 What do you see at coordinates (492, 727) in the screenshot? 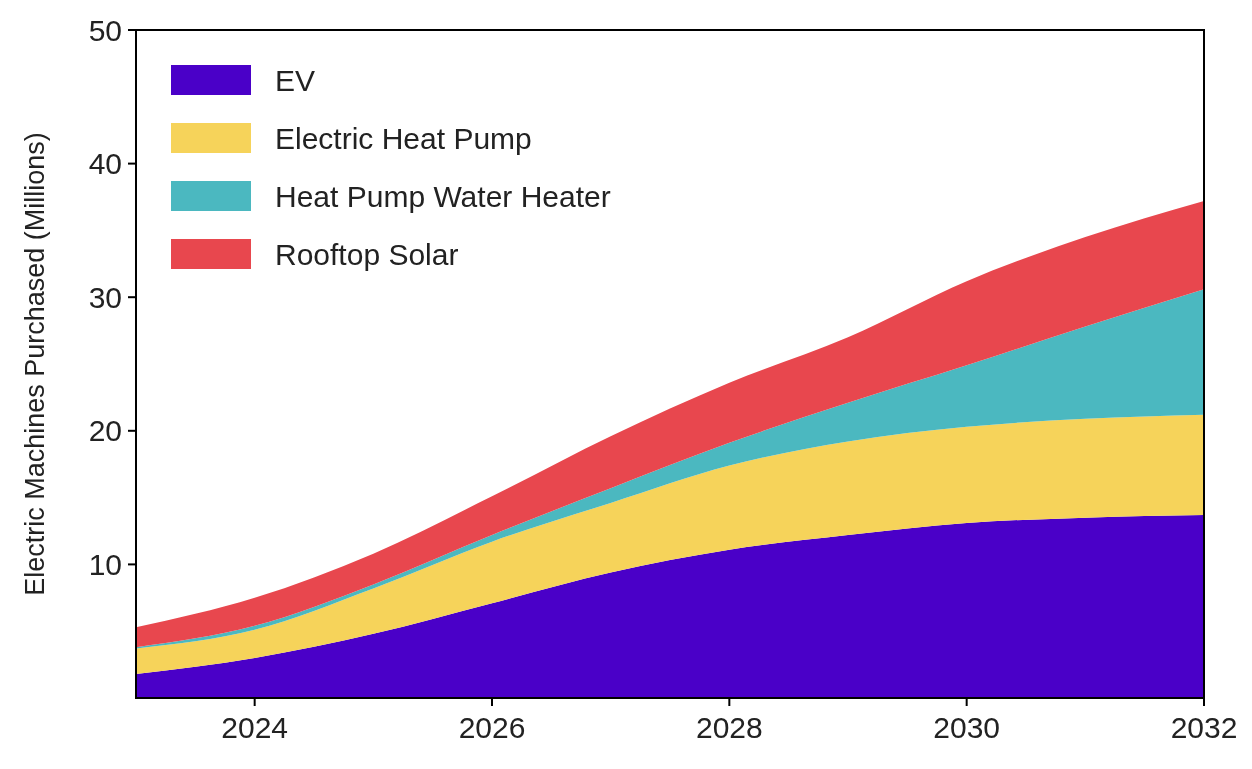
I see `x-tick-label: 2026` at bounding box center [492, 727].